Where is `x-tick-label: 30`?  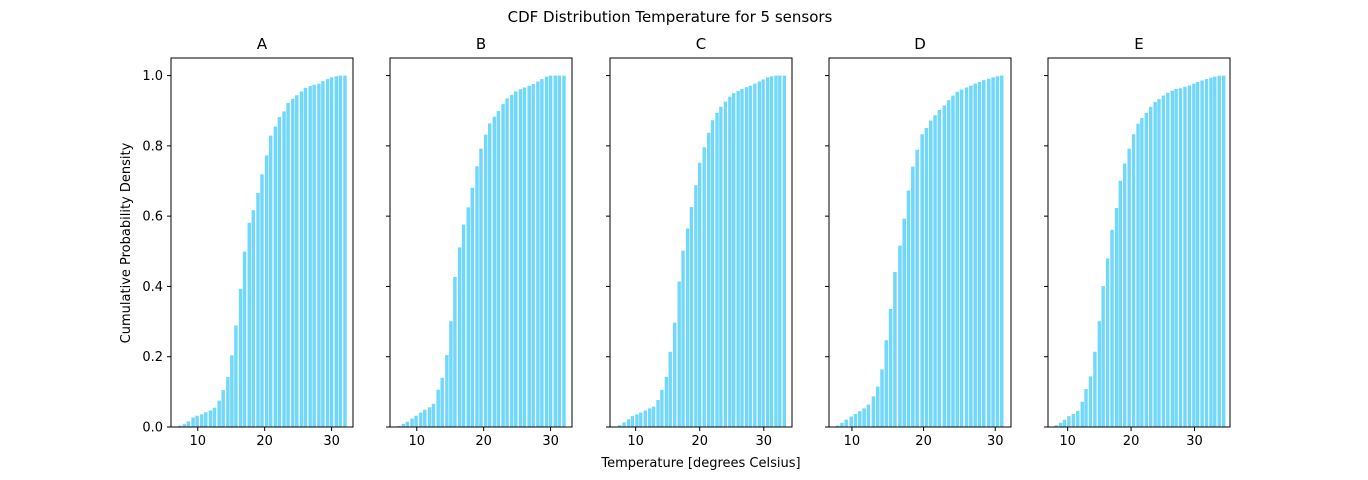
x-tick-label: 30 is located at coordinates (764, 441).